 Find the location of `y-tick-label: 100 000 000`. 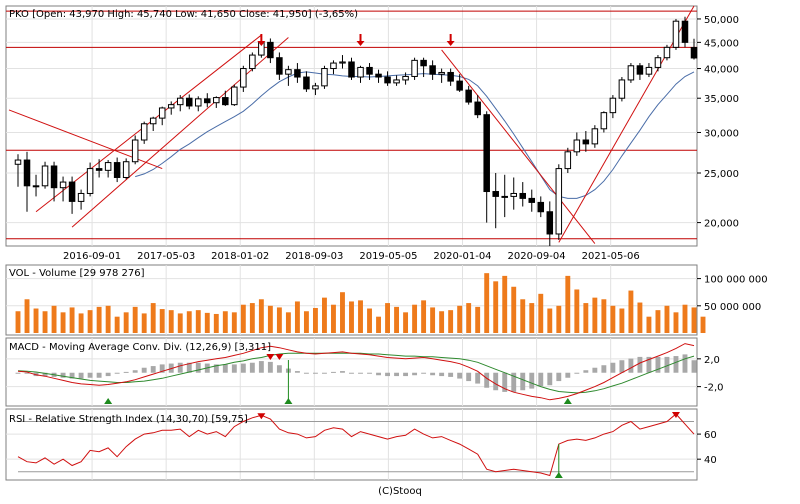

y-tick-label: 100 000 000 is located at coordinates (736, 280).